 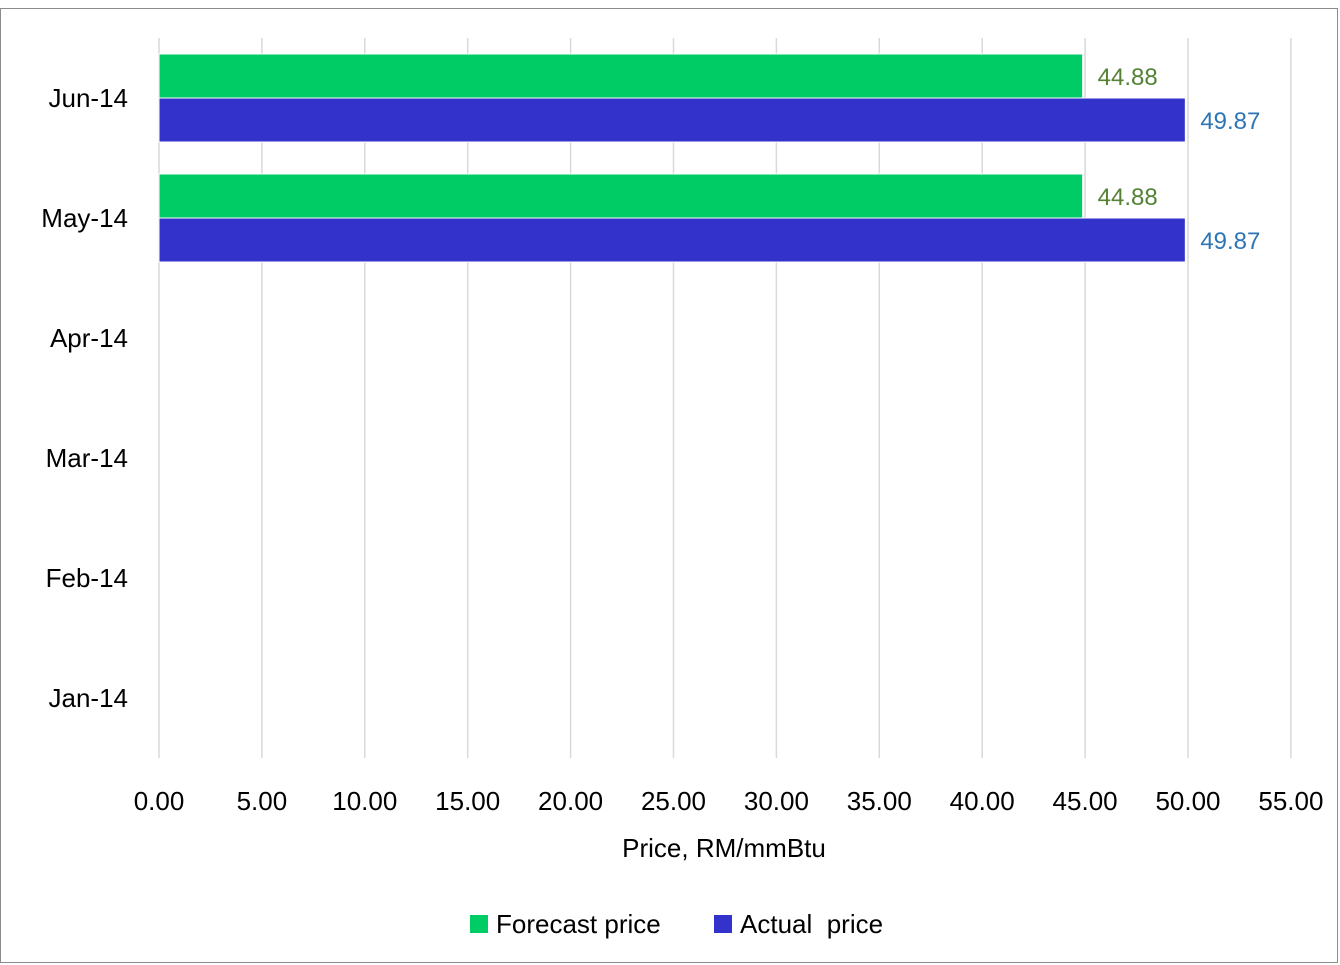 What do you see at coordinates (724, 848) in the screenshot?
I see `x-axis-title: Price, RM/mmBtu` at bounding box center [724, 848].